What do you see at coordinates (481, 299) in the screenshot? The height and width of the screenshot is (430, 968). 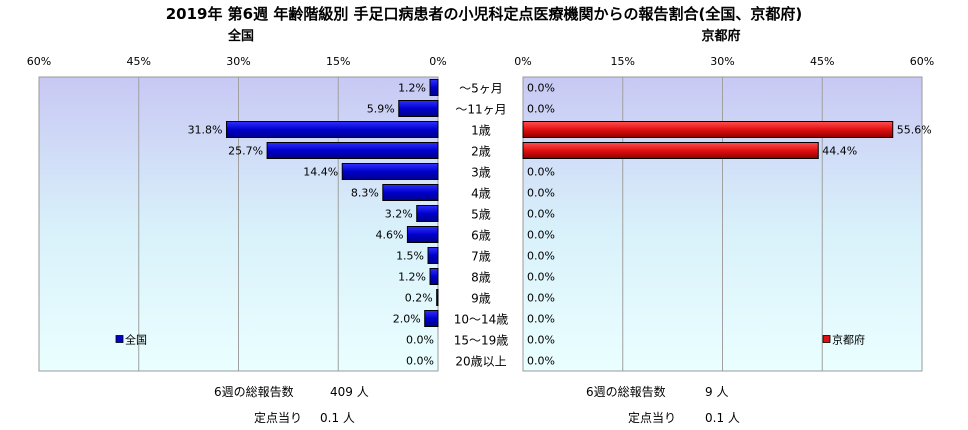 I see `category-label: 9歳` at bounding box center [481, 299].